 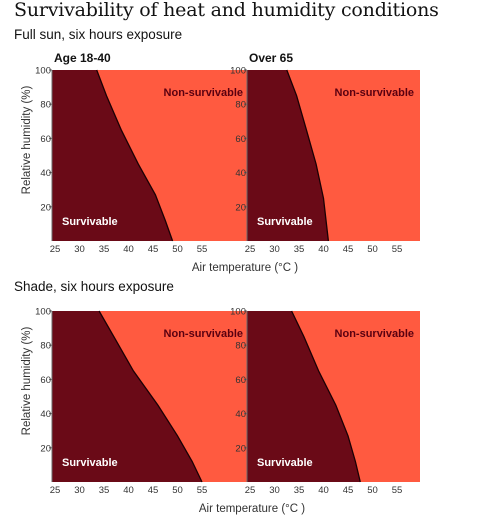 I want to click on section-title-full-sun: Full sun, six hours exposure, so click(x=98, y=34).